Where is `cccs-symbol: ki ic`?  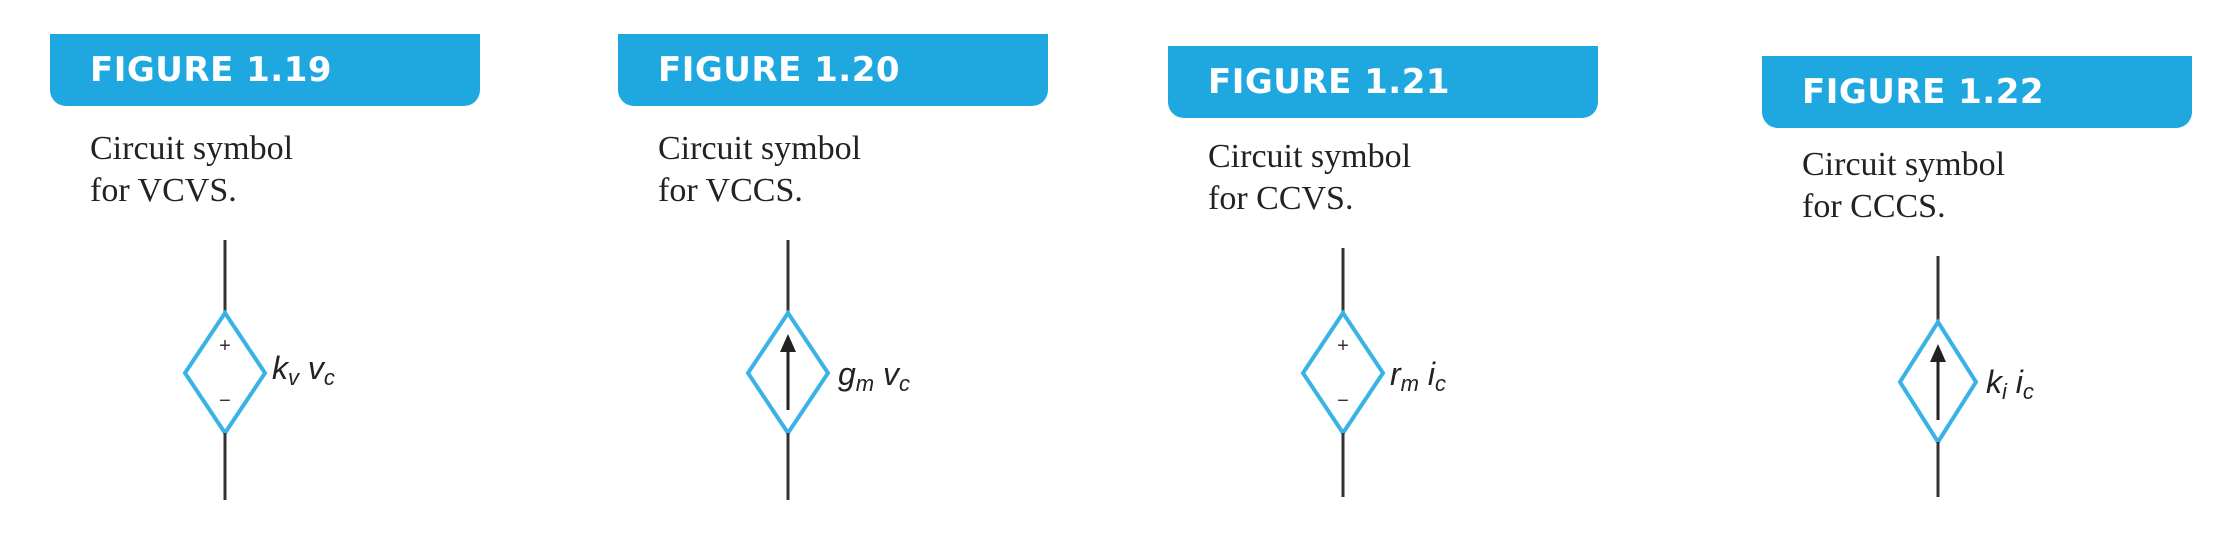 cccs-symbol: ki ic is located at coordinates (1991, 406).